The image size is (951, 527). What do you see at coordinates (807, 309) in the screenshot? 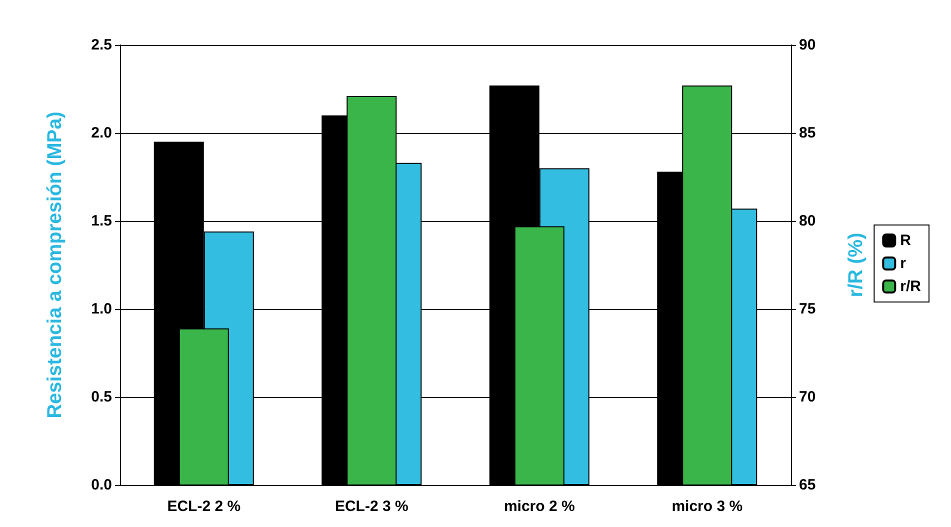
I see `y2-tick-label: 75` at bounding box center [807, 309].